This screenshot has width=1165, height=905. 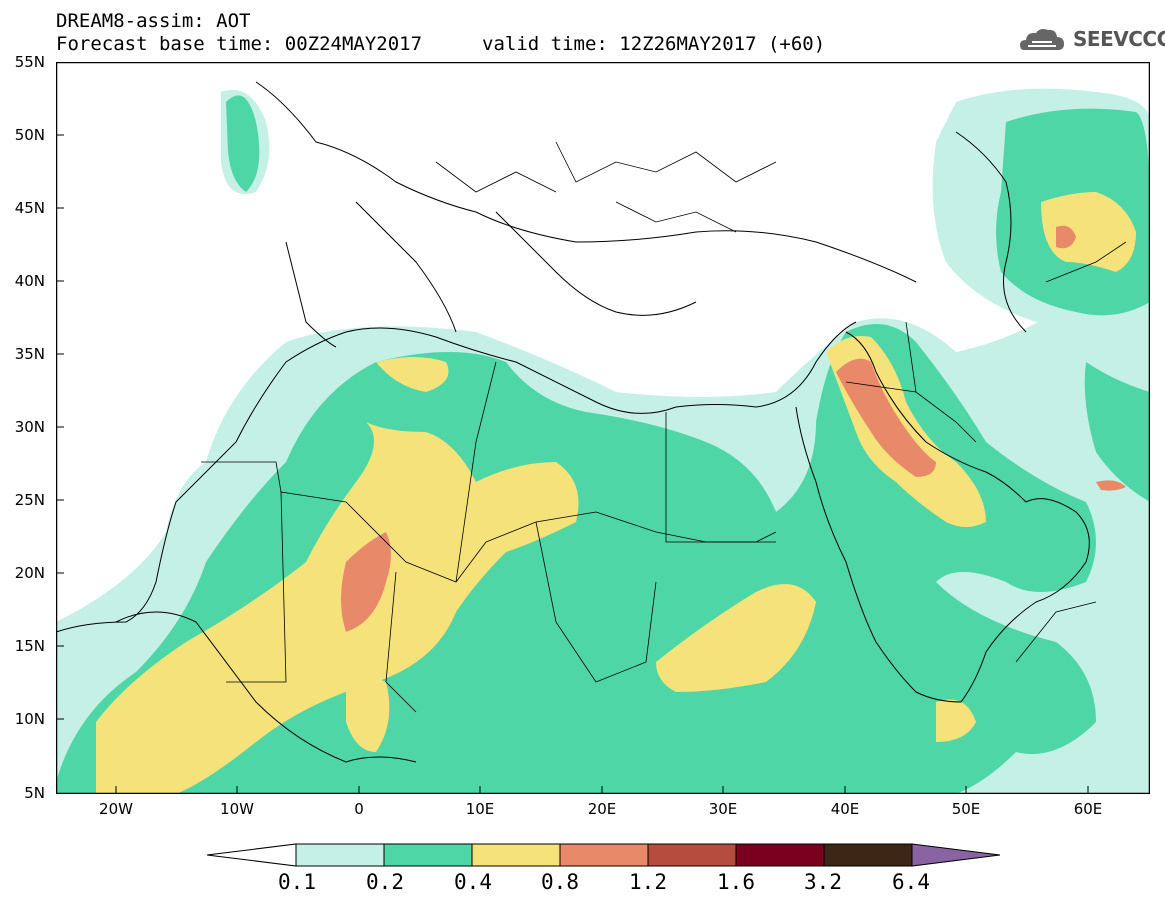 I want to click on lat-label: 10N, so click(x=29, y=719).